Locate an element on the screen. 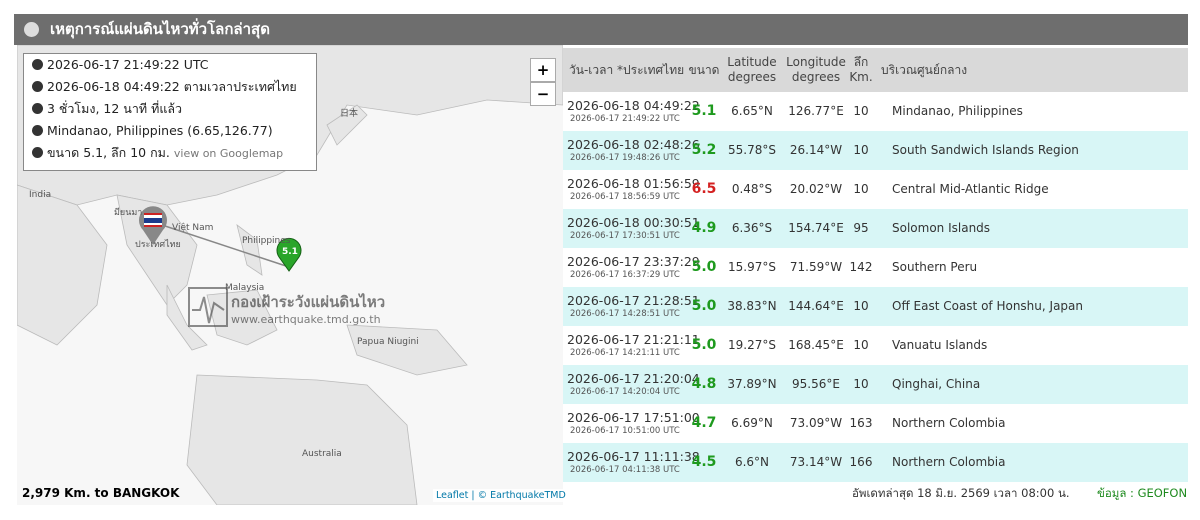  info-place: Mindanao, Philippines (6.65,126.77) is located at coordinates (160, 130).